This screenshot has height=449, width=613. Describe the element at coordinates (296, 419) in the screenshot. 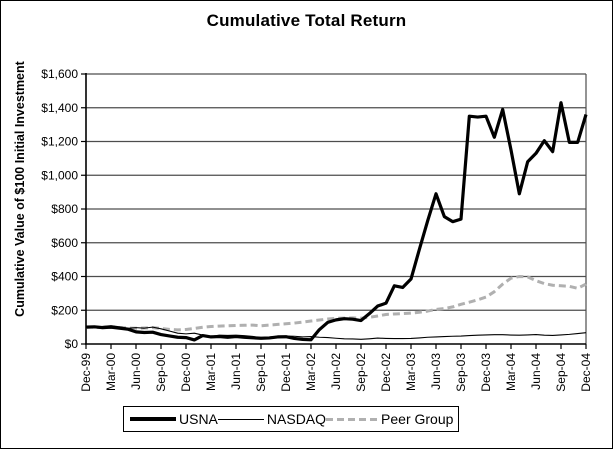

I see `legend-label-nasdaq: NASDAQ` at that location.